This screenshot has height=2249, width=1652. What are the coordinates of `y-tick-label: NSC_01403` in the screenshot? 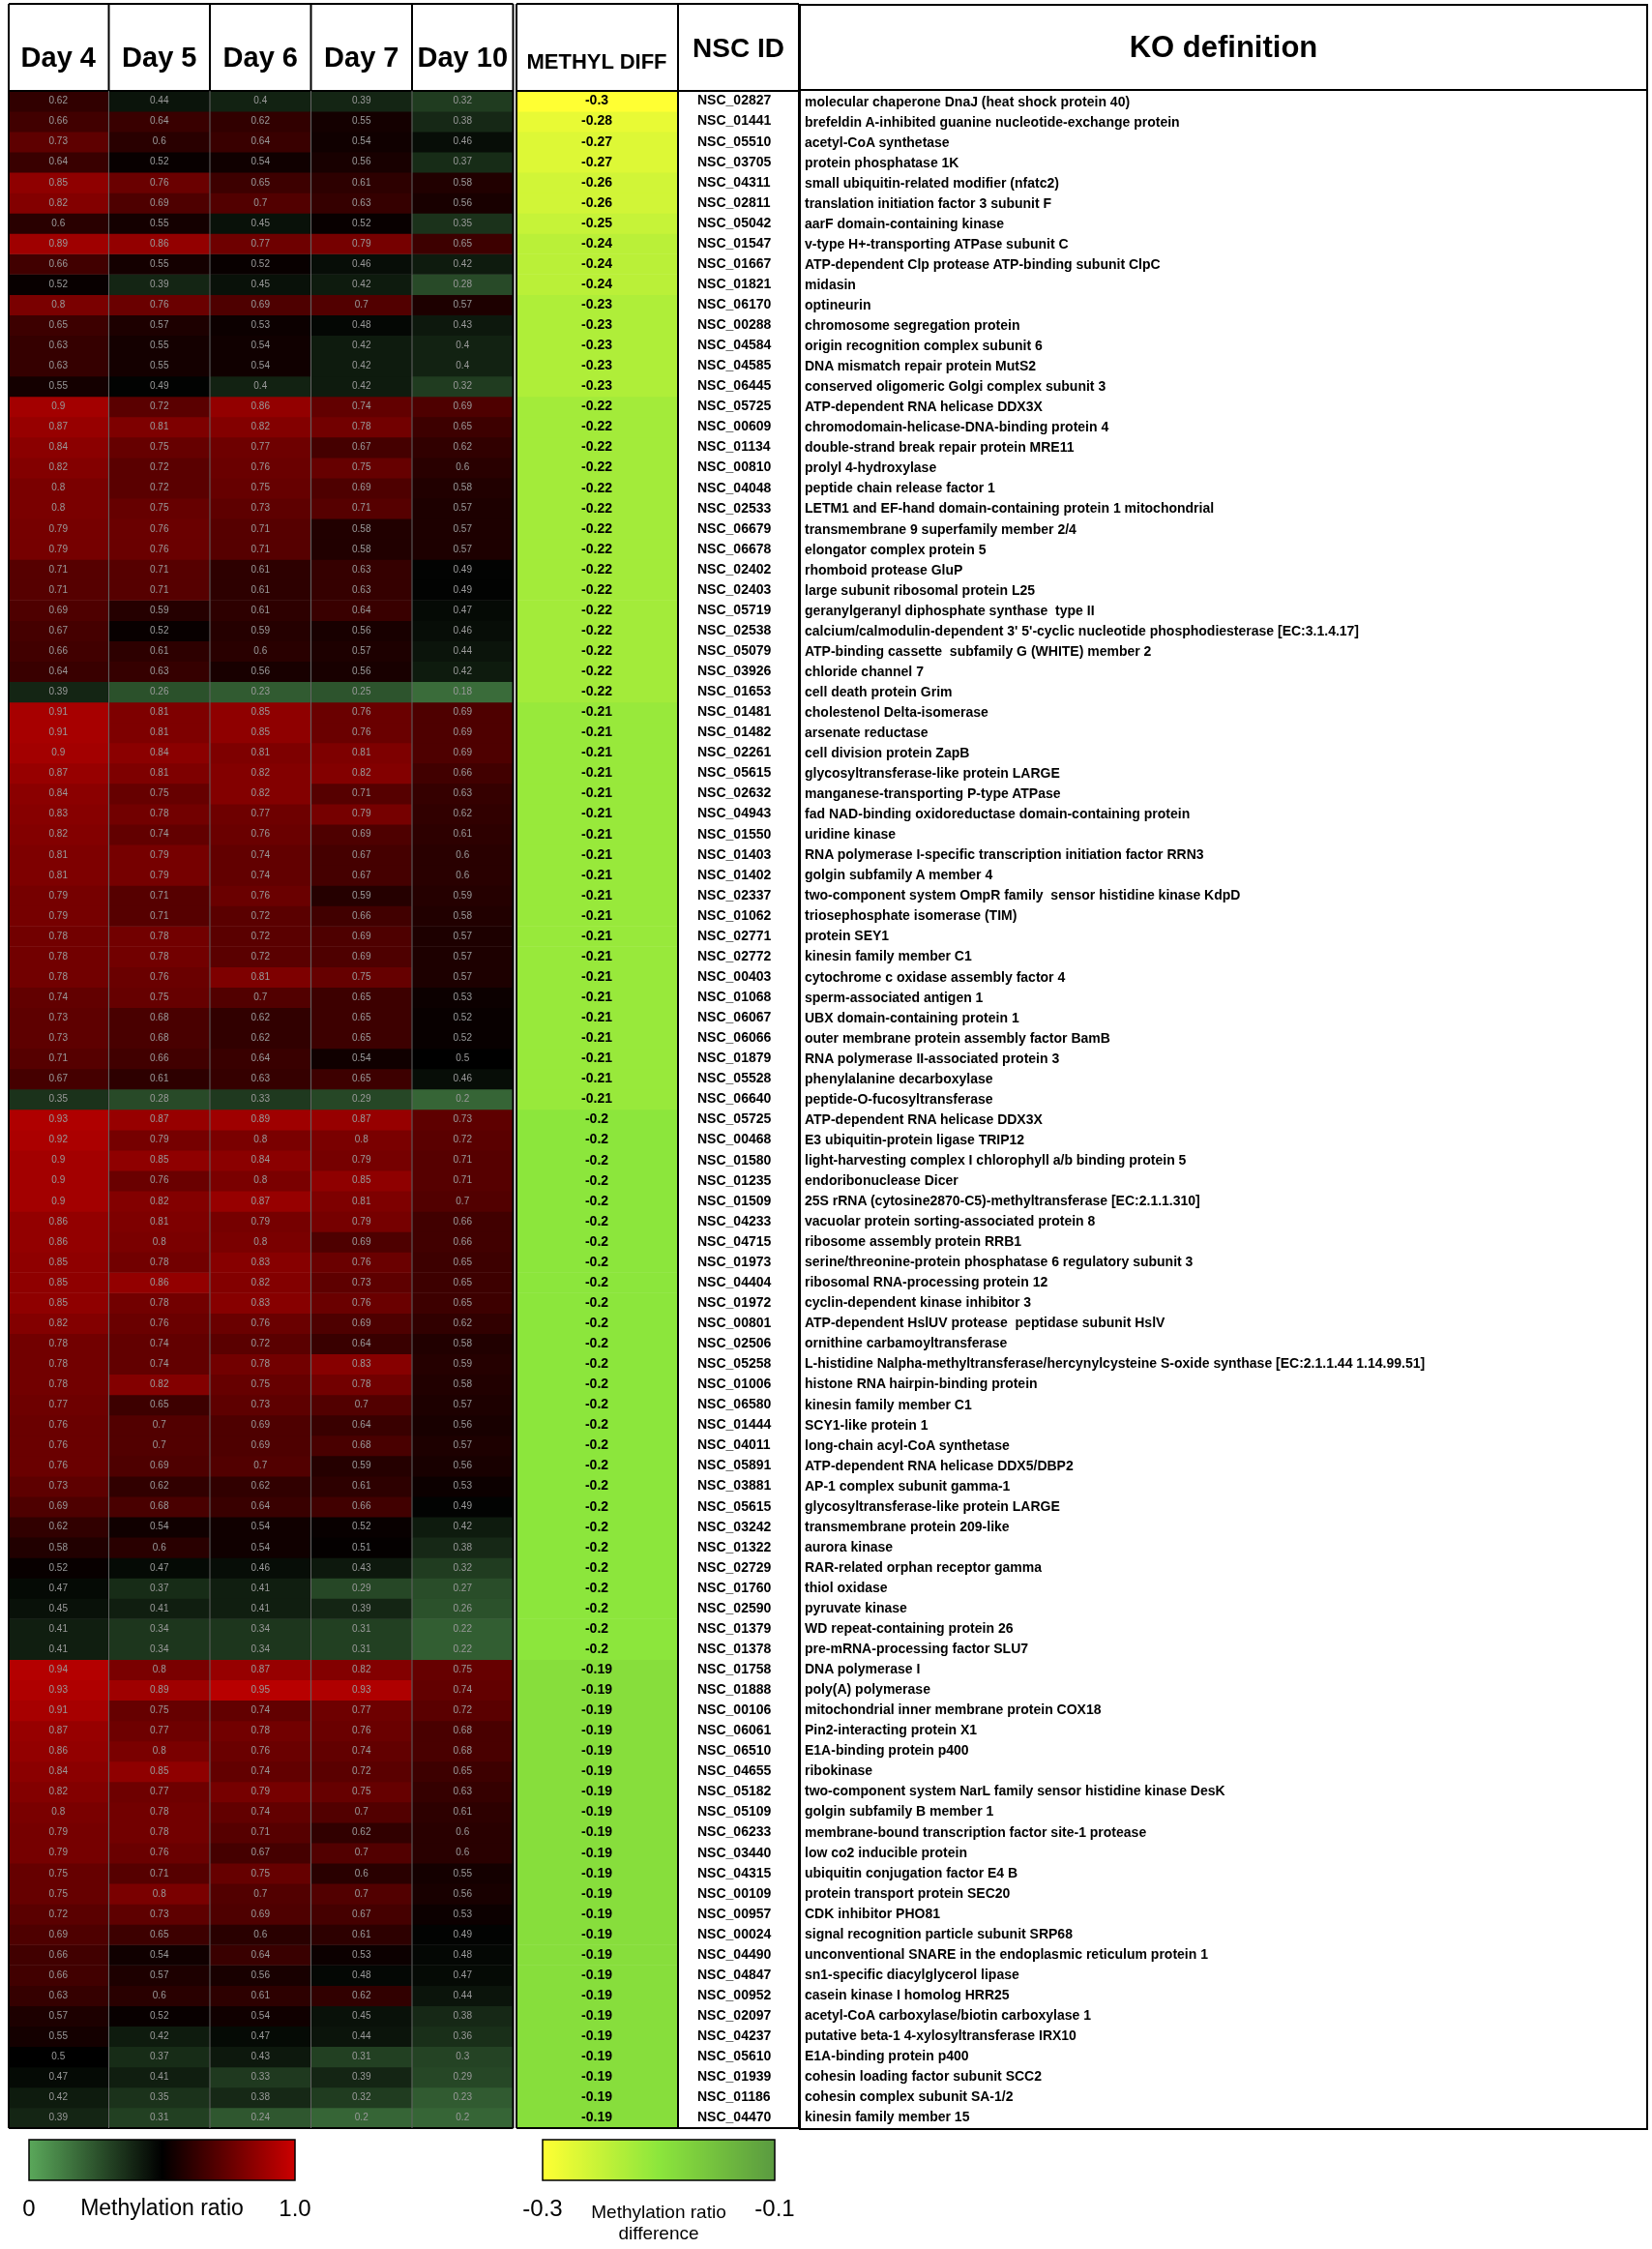 It's located at (734, 853).